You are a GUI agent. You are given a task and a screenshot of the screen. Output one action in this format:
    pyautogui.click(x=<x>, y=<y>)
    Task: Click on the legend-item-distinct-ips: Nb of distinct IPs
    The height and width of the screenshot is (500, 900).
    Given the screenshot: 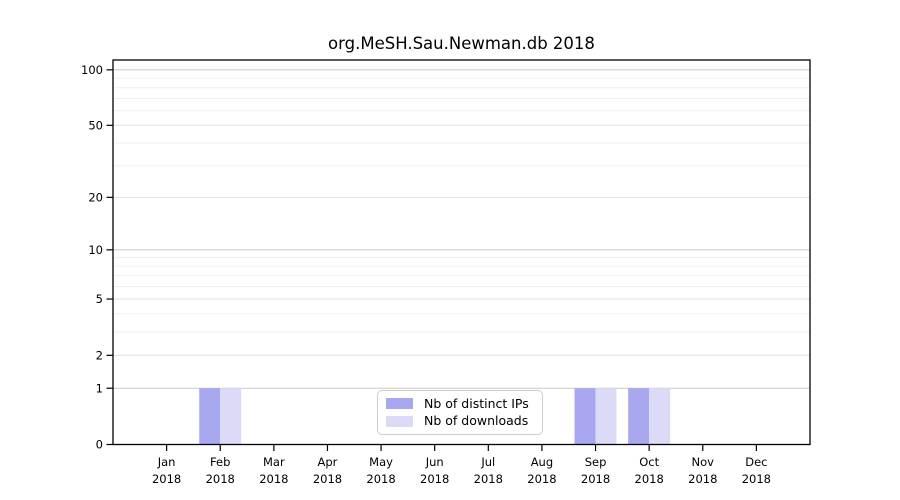 What is the action you would take?
    pyautogui.click(x=460, y=403)
    